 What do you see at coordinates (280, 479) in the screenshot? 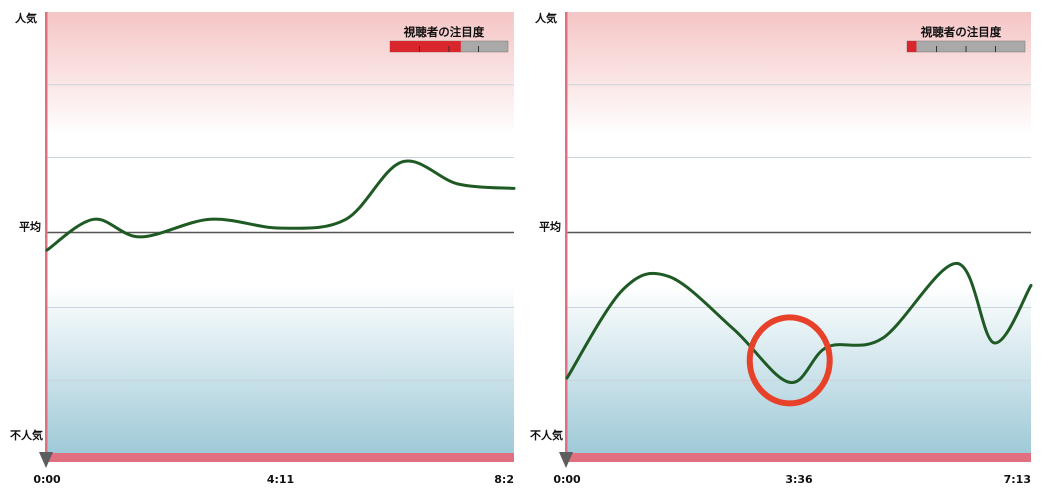
I see `x-tick-label: 4:11` at bounding box center [280, 479].